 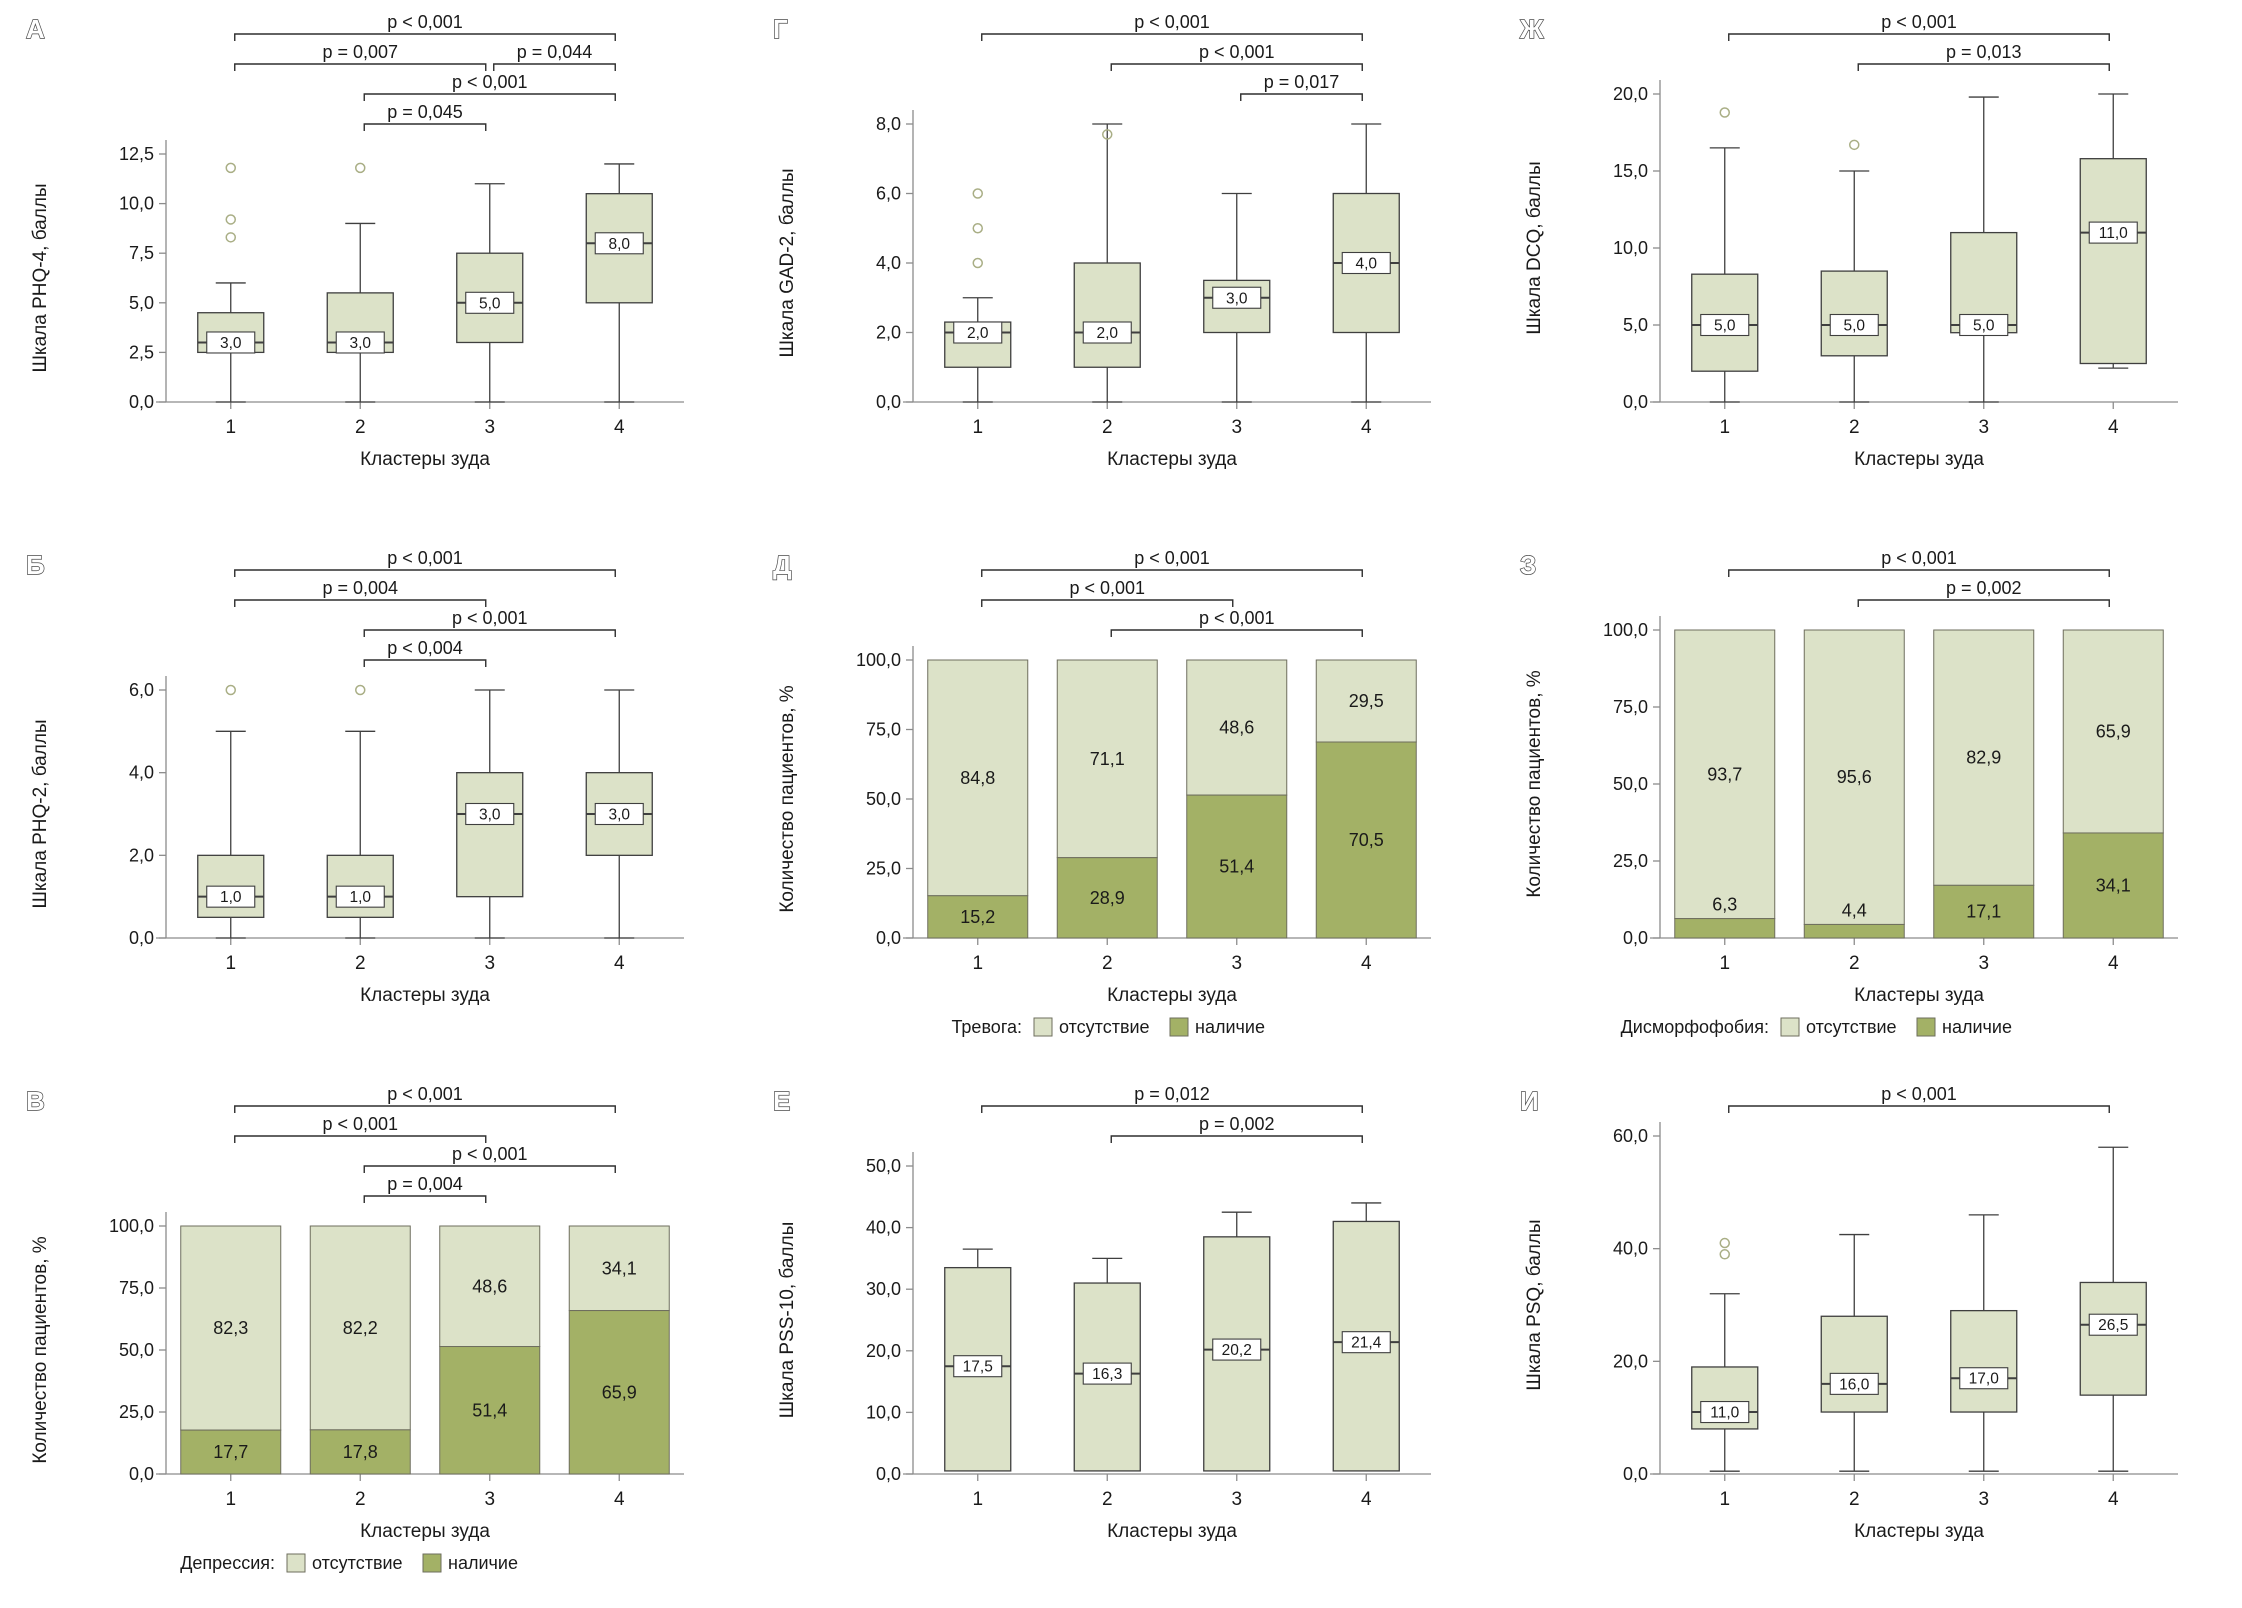 I want to click on svg-text: 12,5, so click(x=136, y=154).